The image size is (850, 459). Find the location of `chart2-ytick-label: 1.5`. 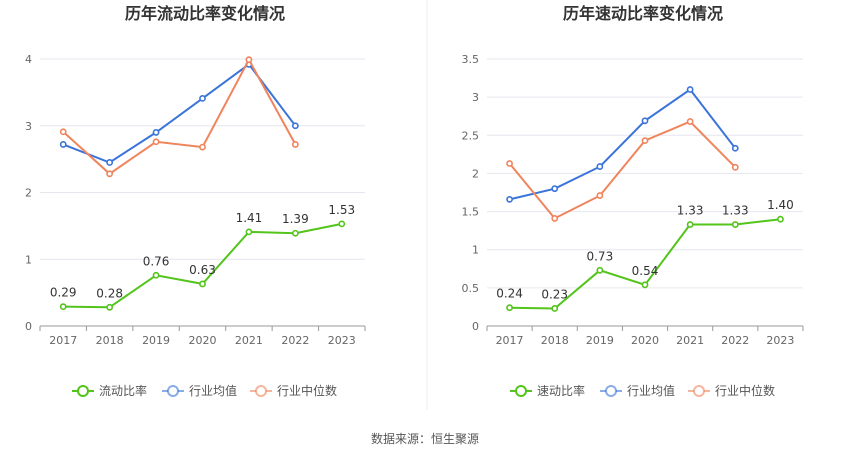

chart2-ytick-label: 1.5 is located at coordinates (471, 212).